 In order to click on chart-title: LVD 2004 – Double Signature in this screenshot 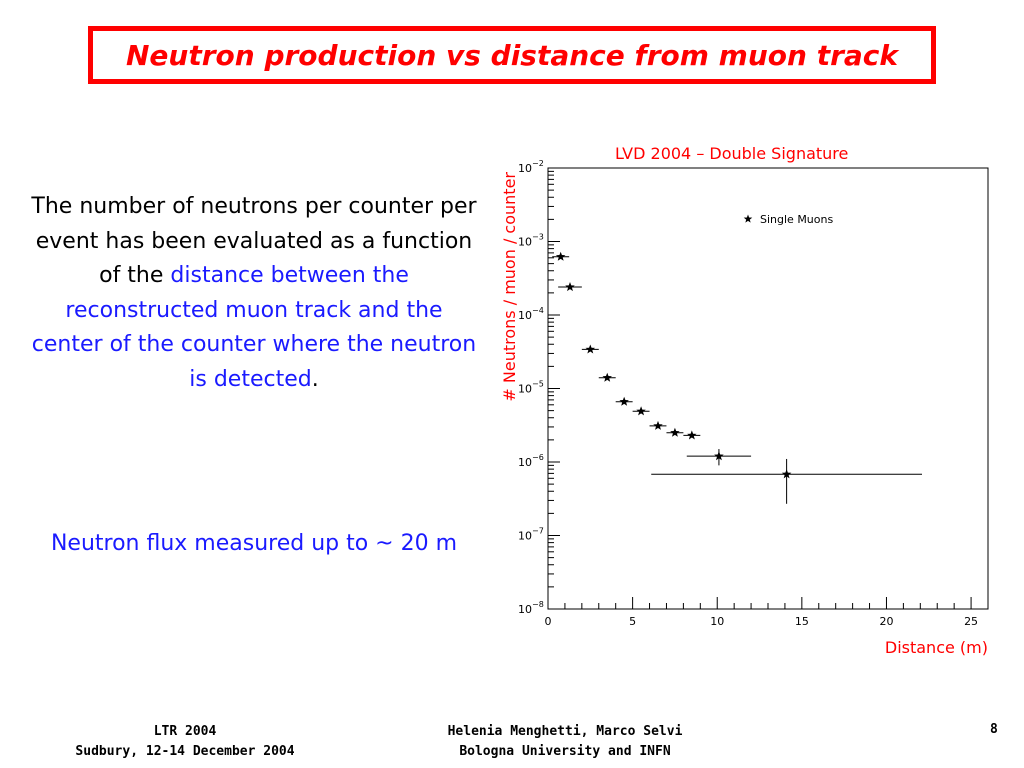, I will do `click(731, 153)`.